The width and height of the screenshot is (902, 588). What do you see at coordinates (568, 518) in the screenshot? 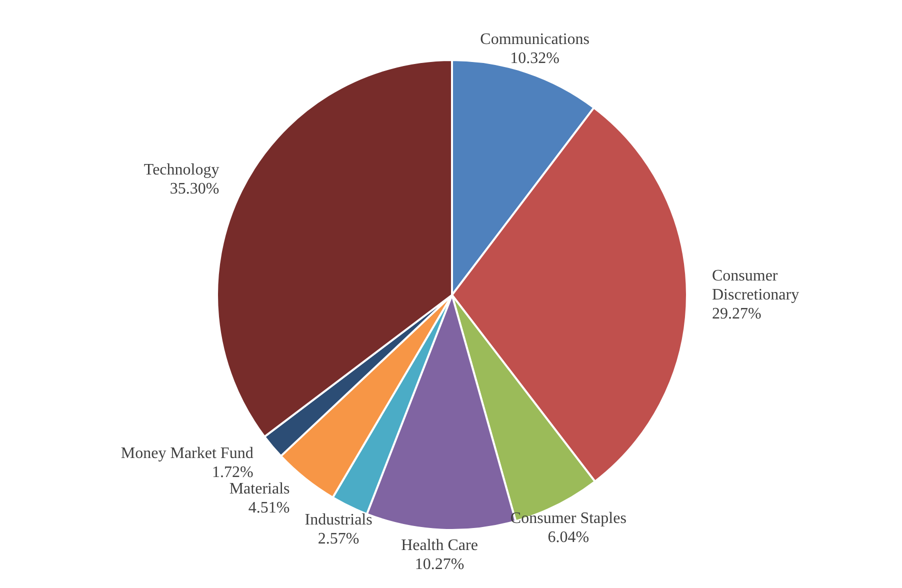
I see `slice-label: Consumer Staples` at bounding box center [568, 518].